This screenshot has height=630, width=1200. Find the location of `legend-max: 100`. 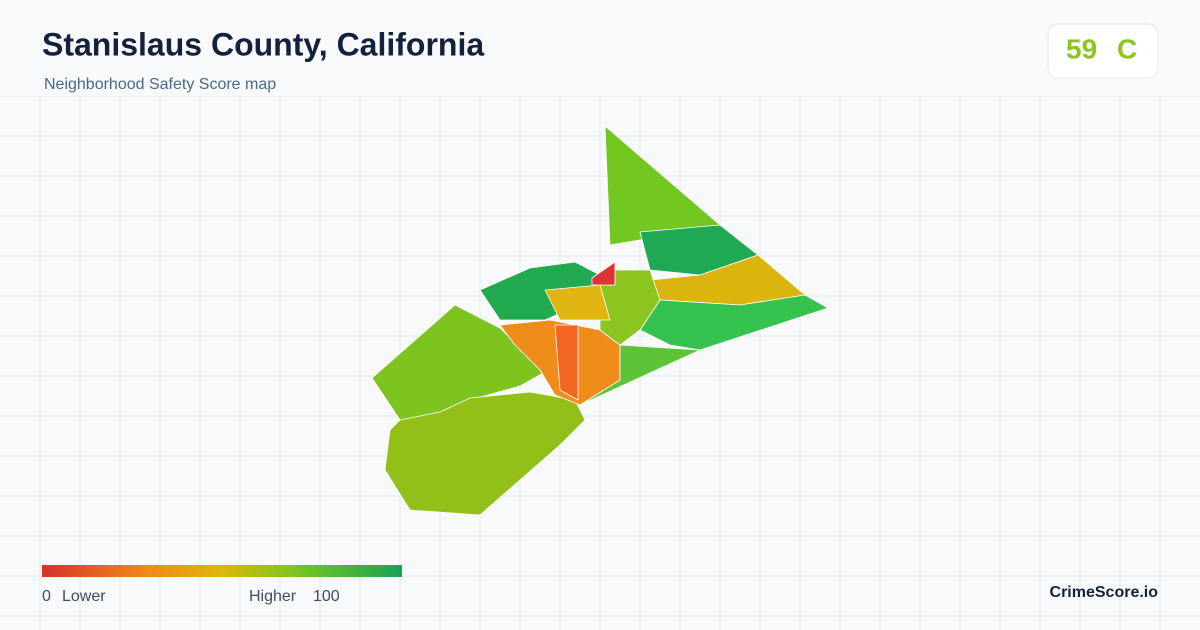

legend-max: 100 is located at coordinates (326, 596).